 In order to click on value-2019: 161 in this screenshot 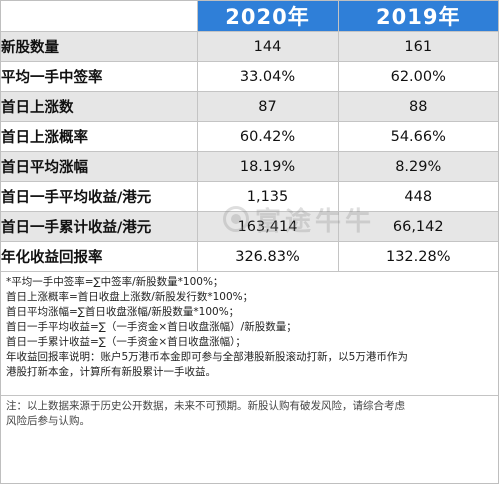, I will do `click(417, 46)`.